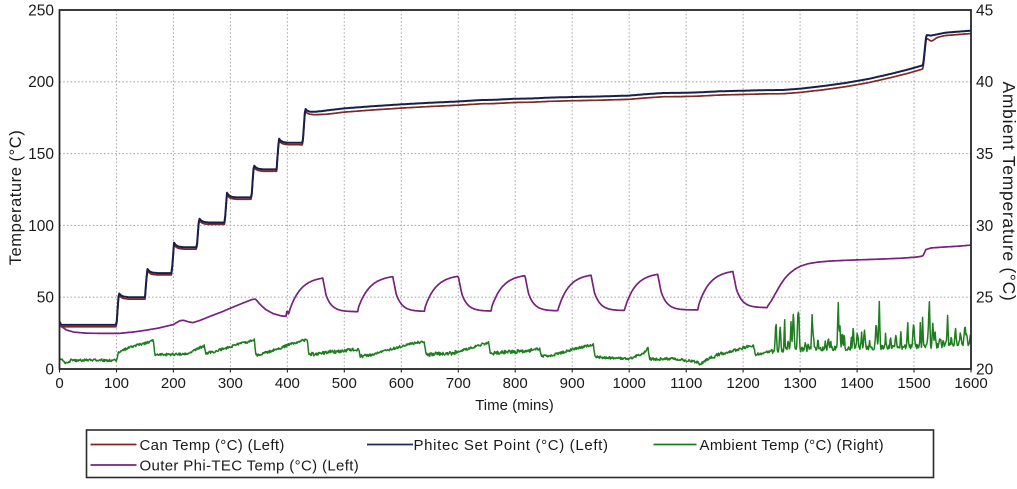 This screenshot has height=489, width=1017. I want to click on svg-text: Outer Phi-TEC Temp (°C) (Left), so click(250, 466).